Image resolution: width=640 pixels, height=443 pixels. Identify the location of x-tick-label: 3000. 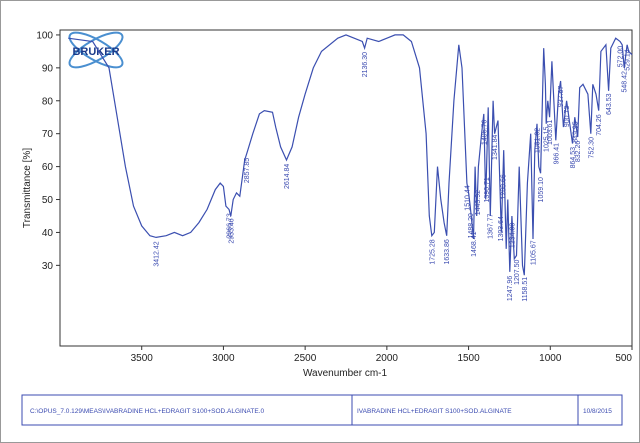
(223, 358).